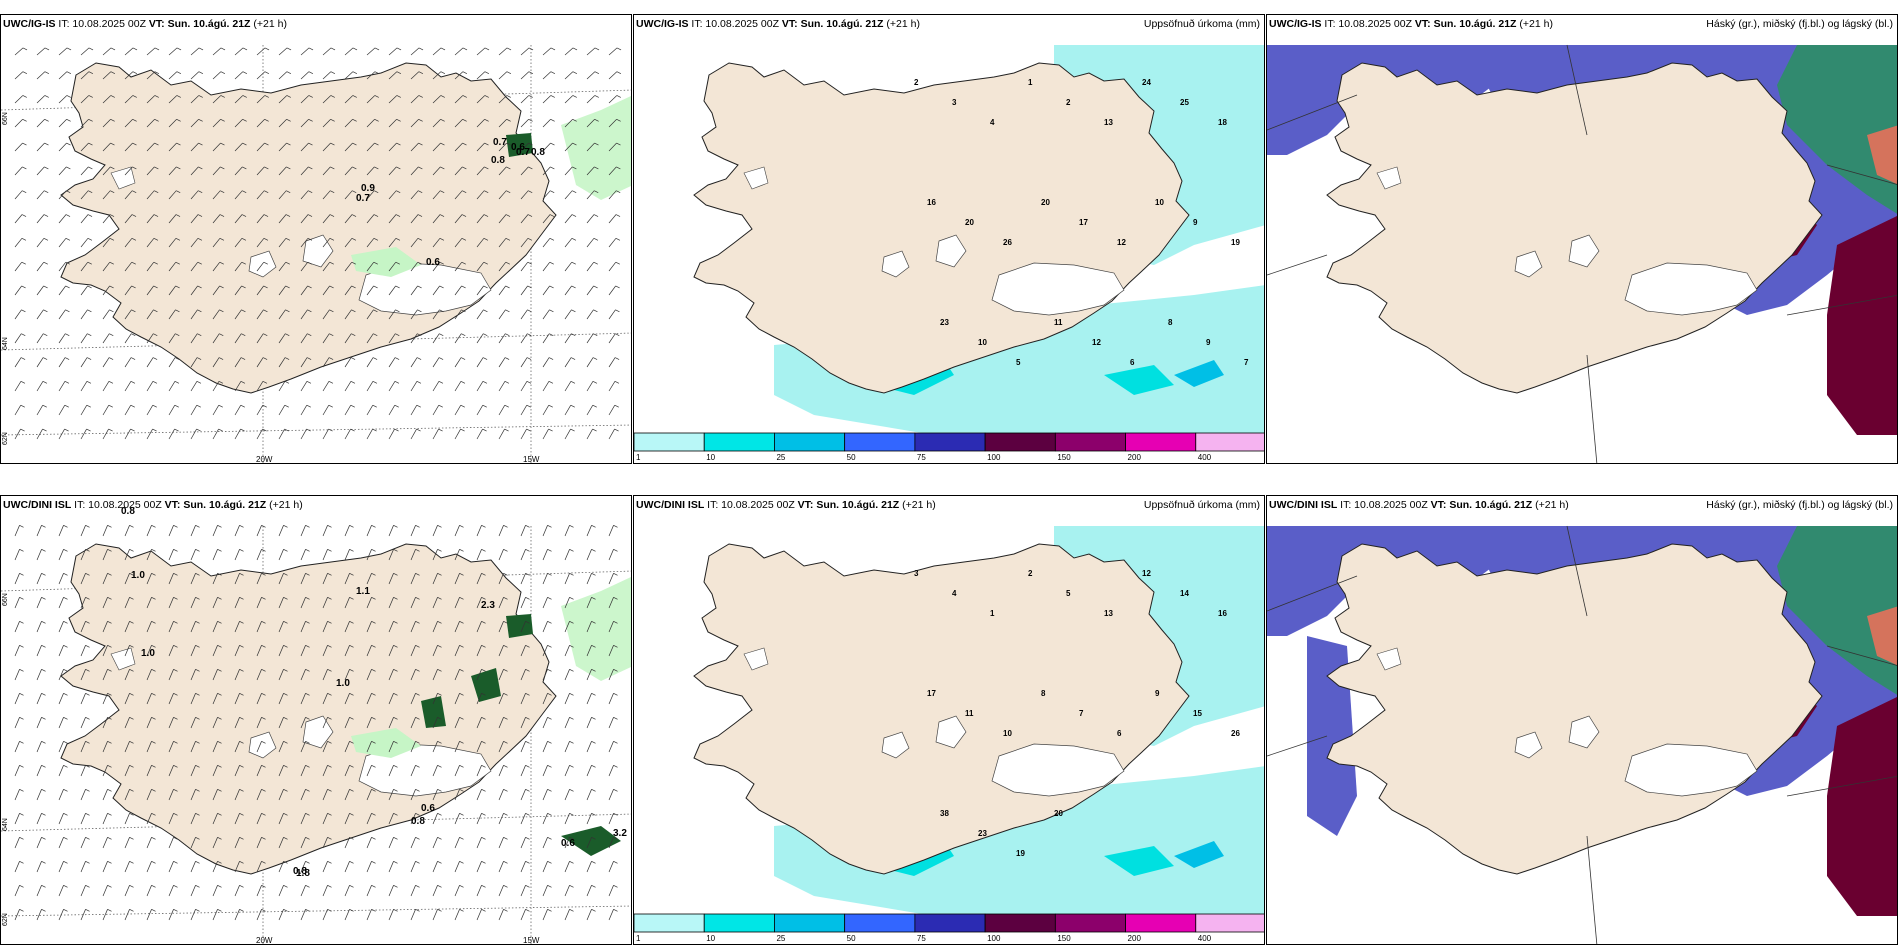 This screenshot has height=950, width=1900. What do you see at coordinates (363, 591) in the screenshot?
I see `wind-value-label: 1.1` at bounding box center [363, 591].